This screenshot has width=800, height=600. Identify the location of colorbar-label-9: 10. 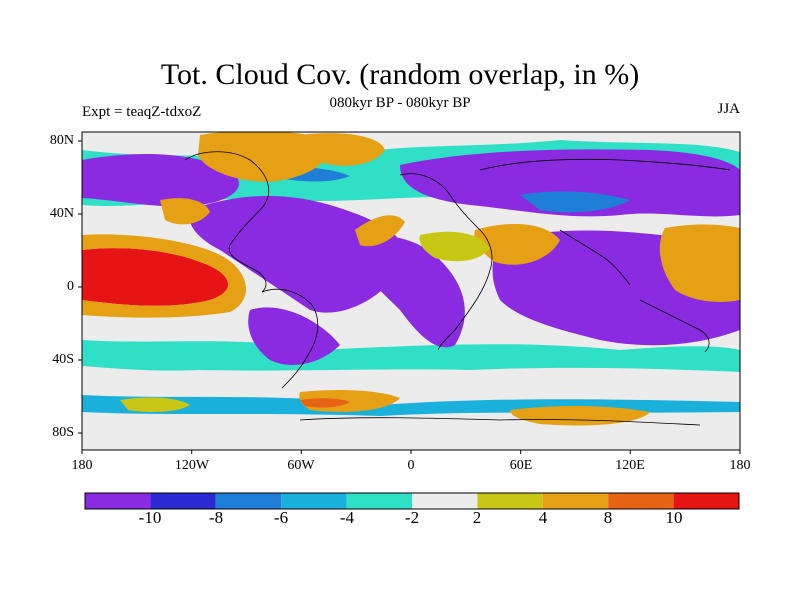
(674, 517).